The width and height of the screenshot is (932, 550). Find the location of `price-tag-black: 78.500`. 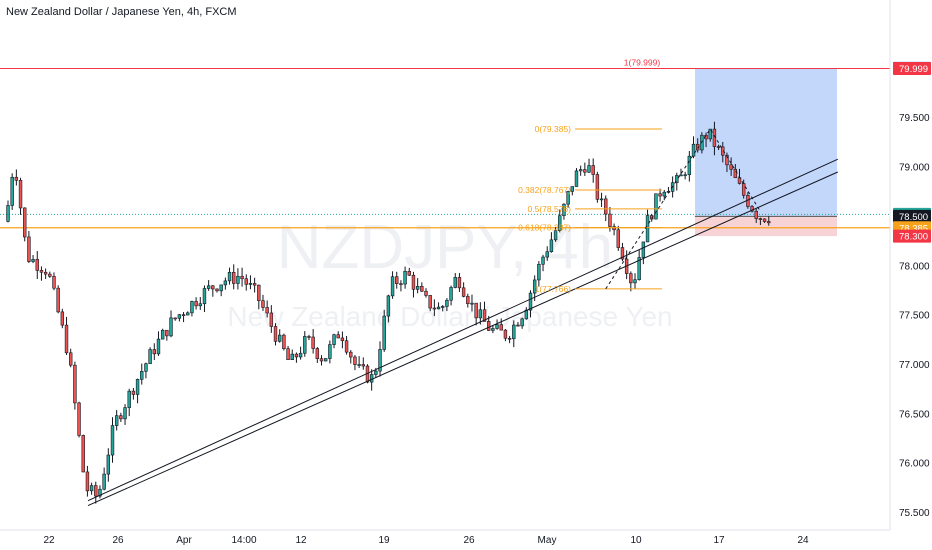

price-tag-black: 78.500 is located at coordinates (912, 216).